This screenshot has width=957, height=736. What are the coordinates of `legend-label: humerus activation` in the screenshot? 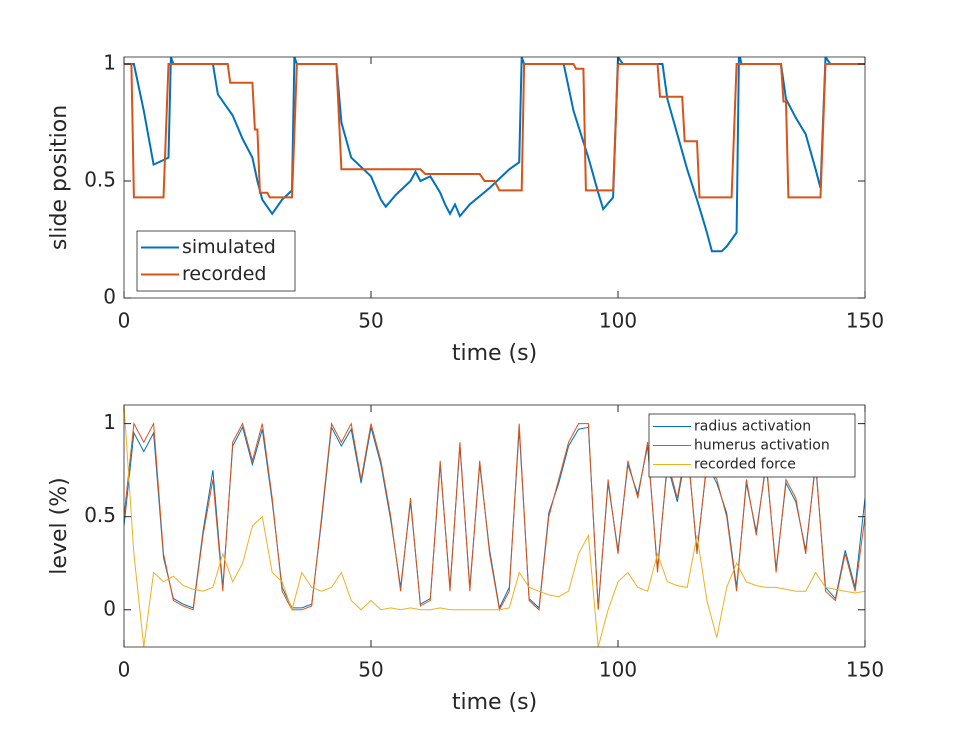 It's located at (762, 446).